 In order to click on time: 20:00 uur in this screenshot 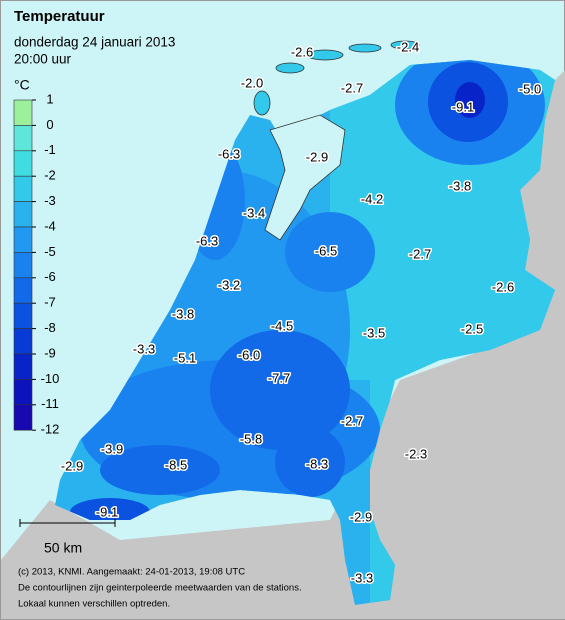, I will do `click(43, 59)`.